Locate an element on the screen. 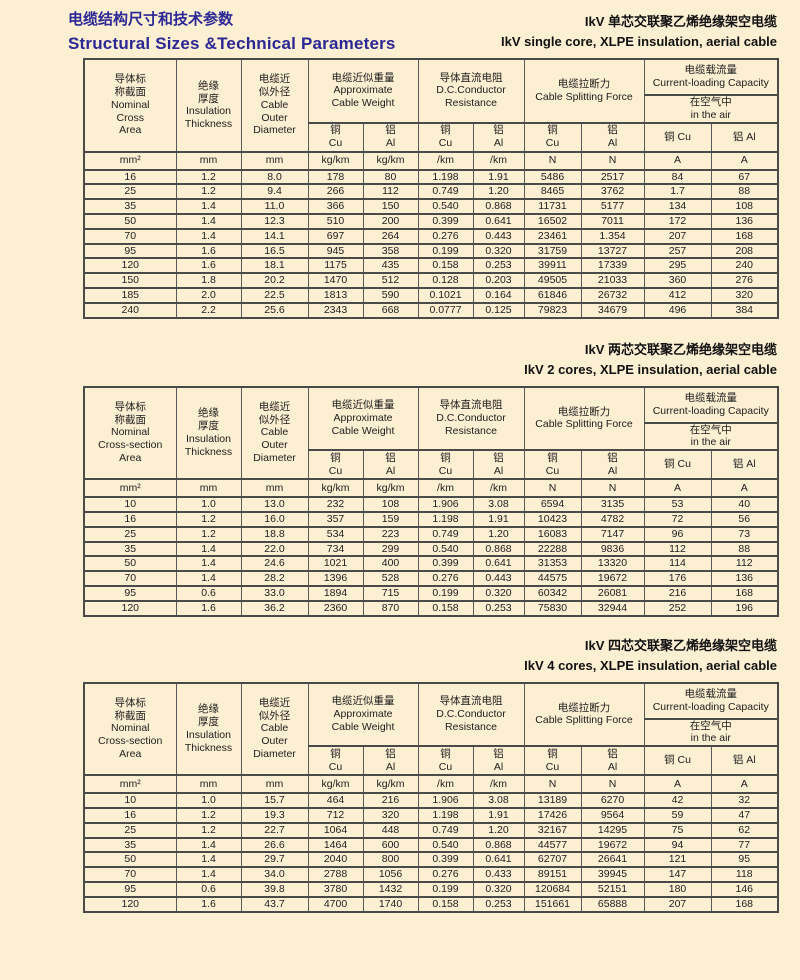  cell: 528 is located at coordinates (390, 578).